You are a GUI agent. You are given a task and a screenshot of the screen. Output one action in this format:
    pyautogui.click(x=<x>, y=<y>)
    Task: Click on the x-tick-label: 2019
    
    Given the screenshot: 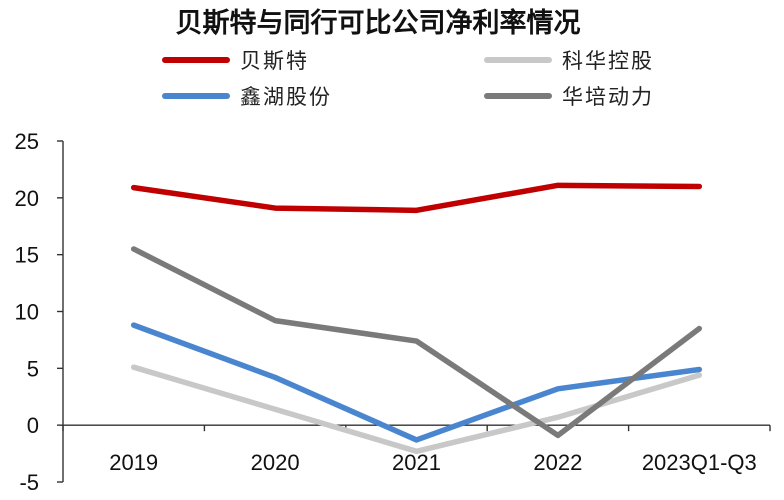 What is the action you would take?
    pyautogui.click(x=133, y=462)
    